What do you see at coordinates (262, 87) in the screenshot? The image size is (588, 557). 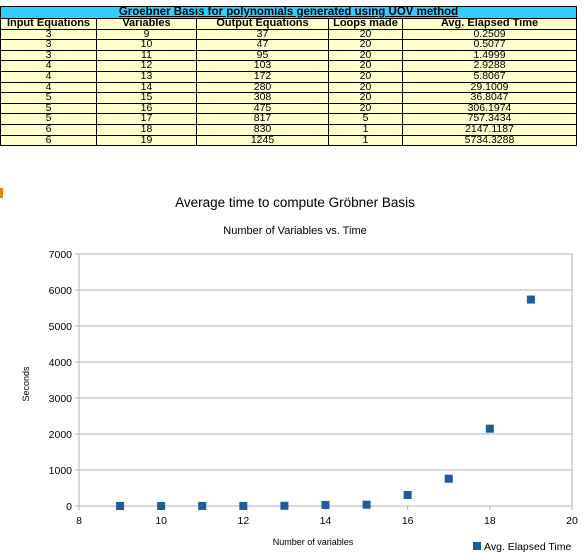 I see `table-cell: 280` at bounding box center [262, 87].